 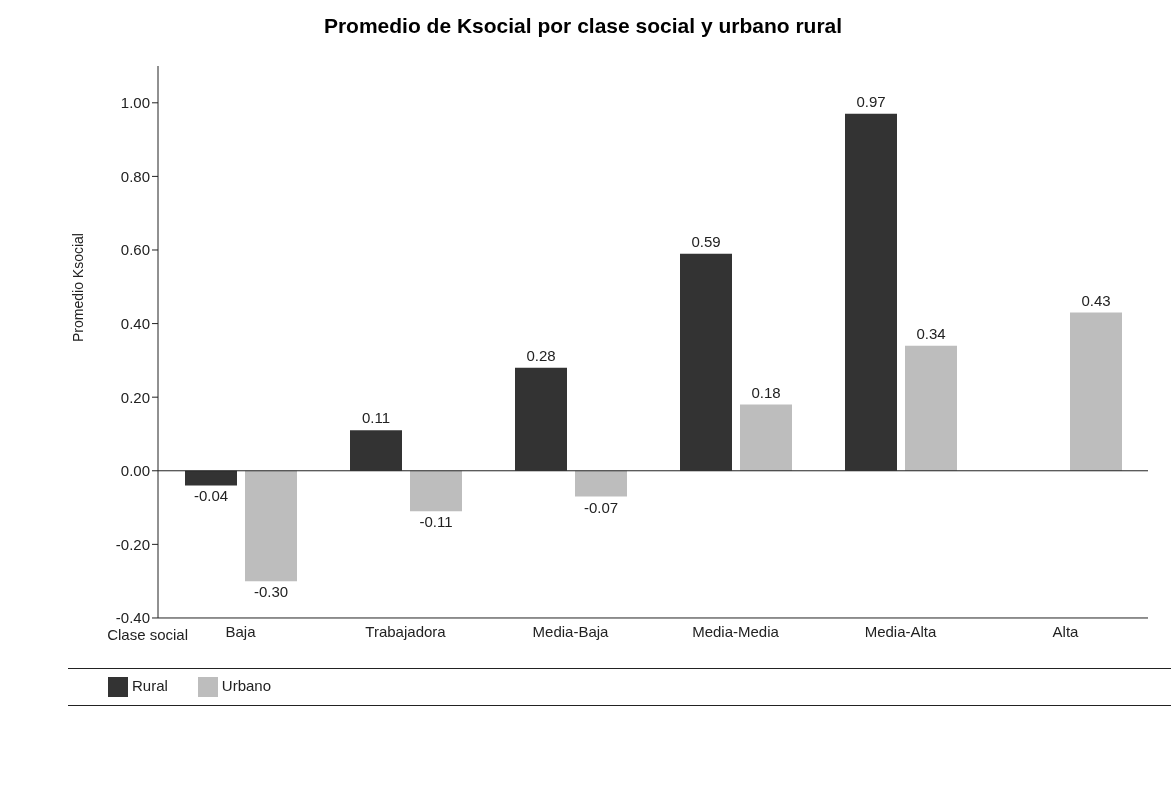 What do you see at coordinates (135, 397) in the screenshot?
I see `y-tick-label: 0.20` at bounding box center [135, 397].